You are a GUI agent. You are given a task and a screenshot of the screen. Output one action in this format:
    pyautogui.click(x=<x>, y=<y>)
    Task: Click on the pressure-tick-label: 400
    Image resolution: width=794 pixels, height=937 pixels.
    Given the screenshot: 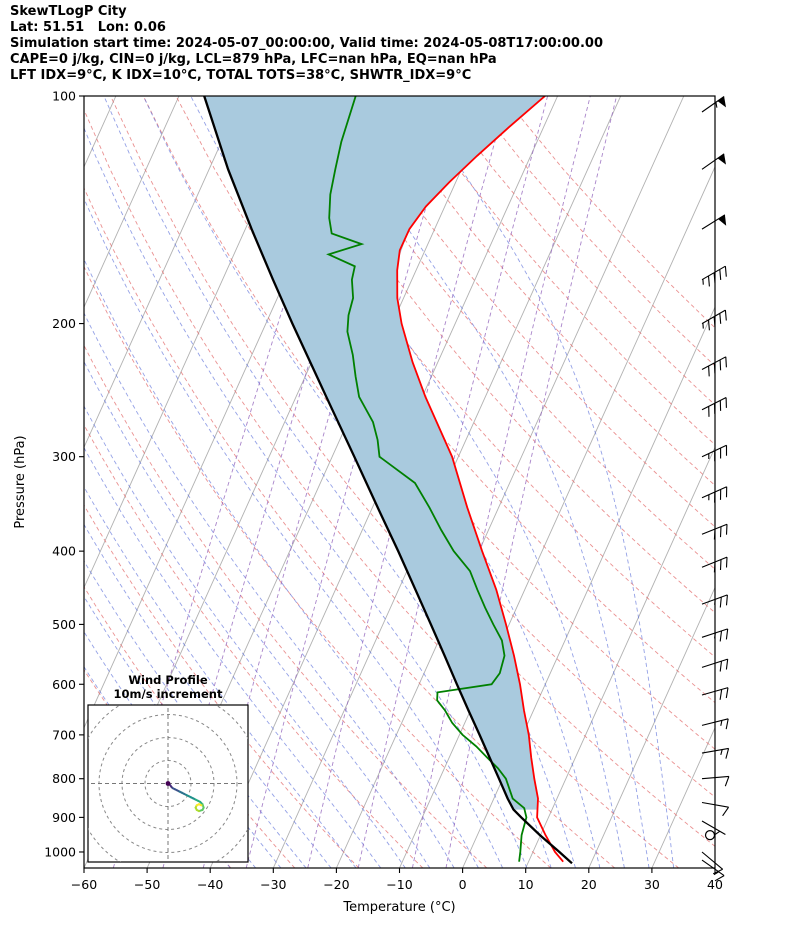 What is the action you would take?
    pyautogui.click(x=64, y=551)
    